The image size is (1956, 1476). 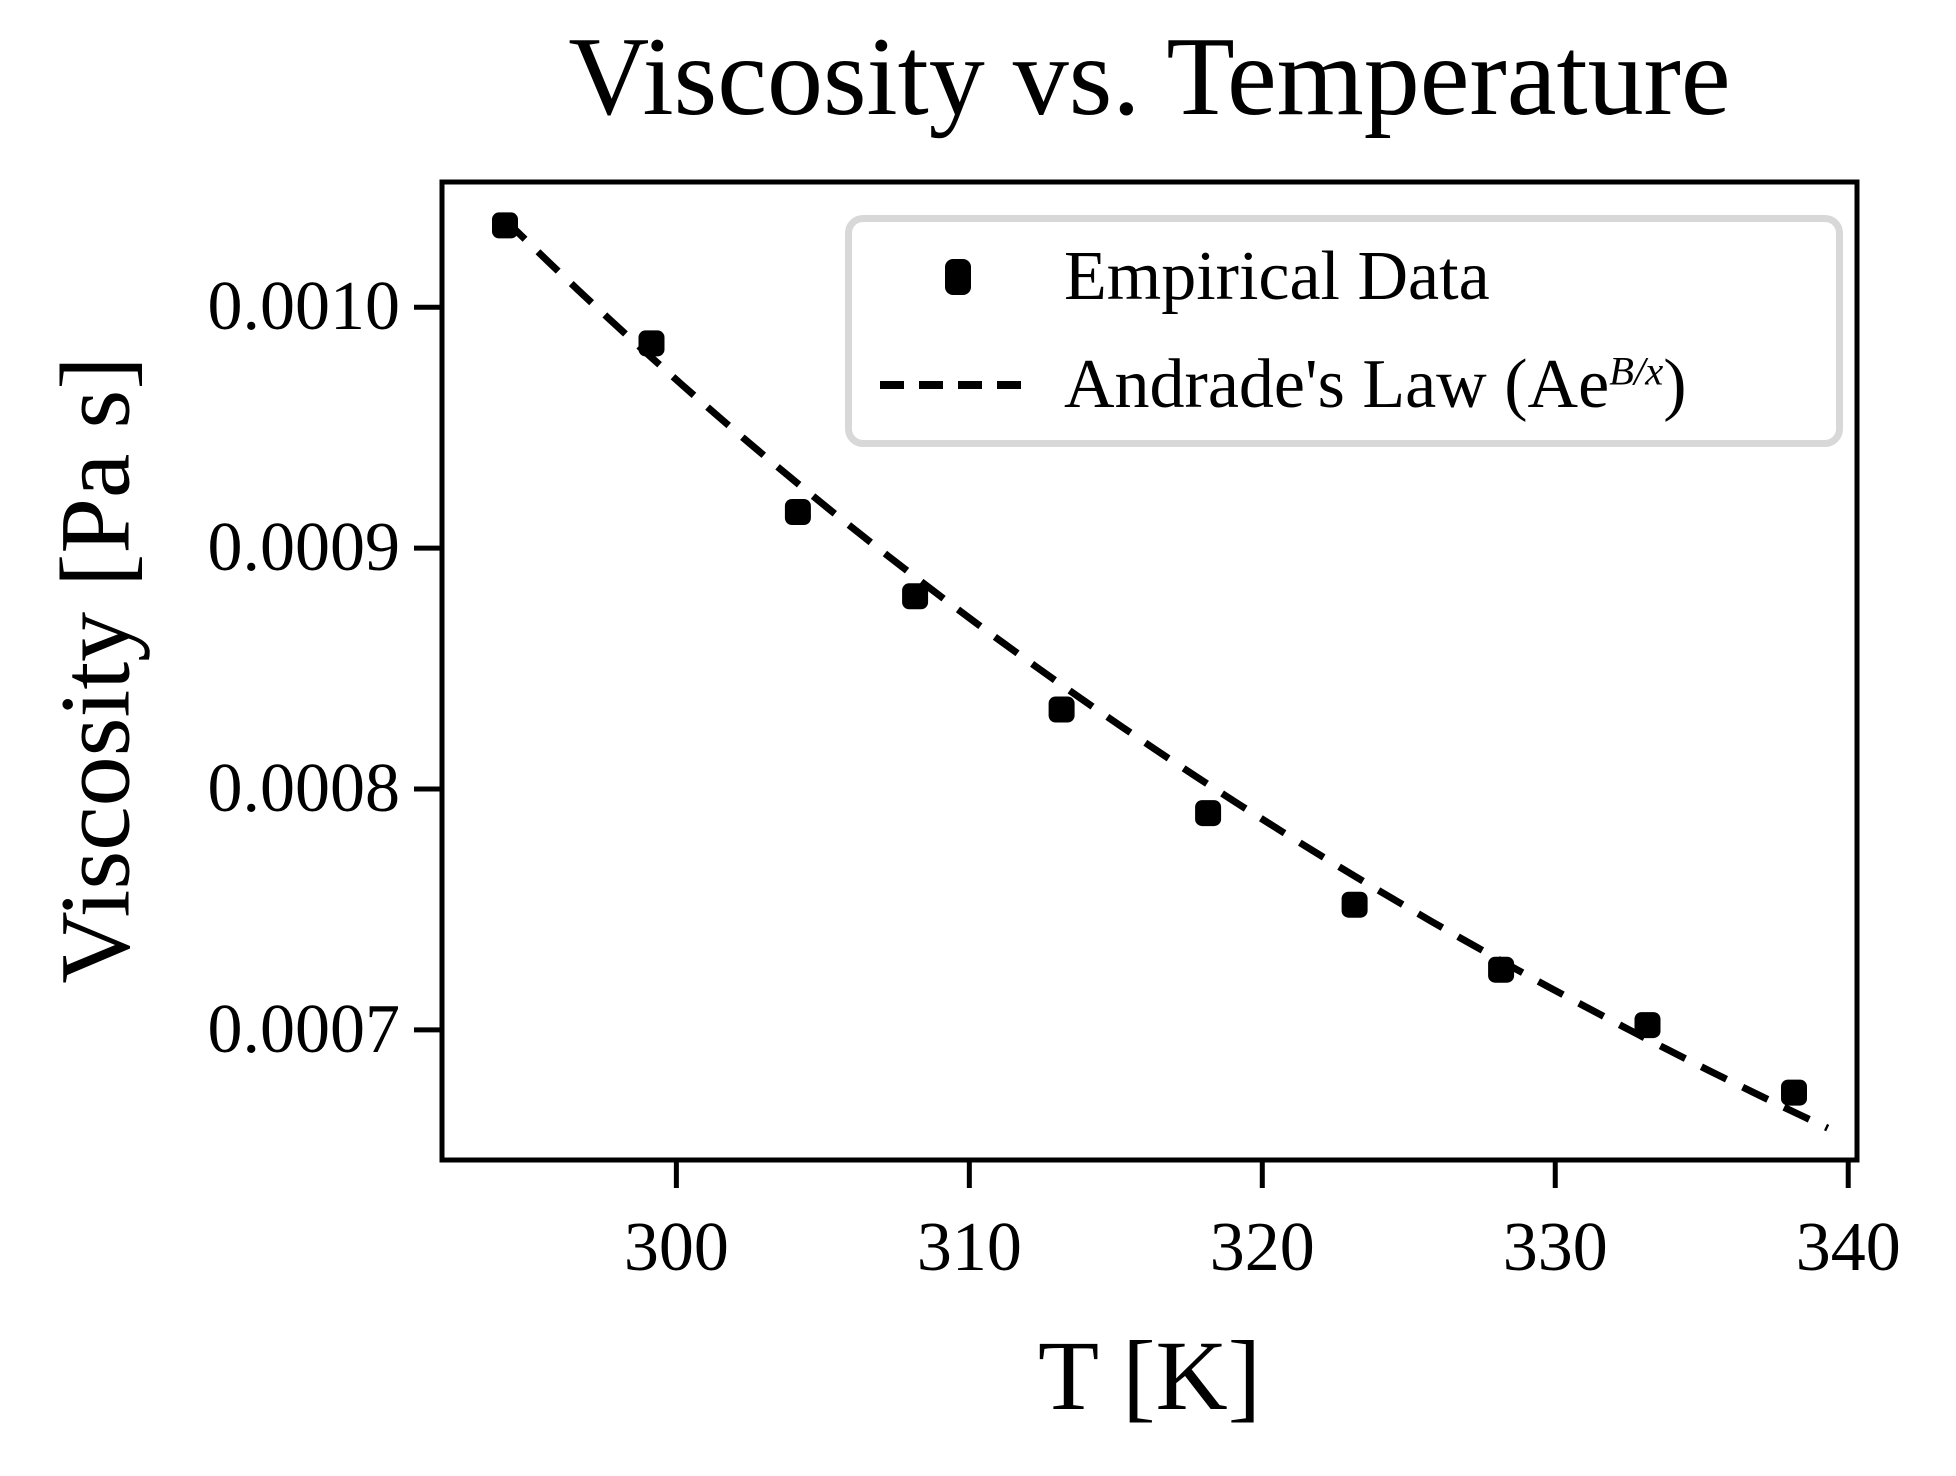 I want to click on legend-item-andrades-law: Andrade's Law (AeB/x), so click(x=1344, y=385).